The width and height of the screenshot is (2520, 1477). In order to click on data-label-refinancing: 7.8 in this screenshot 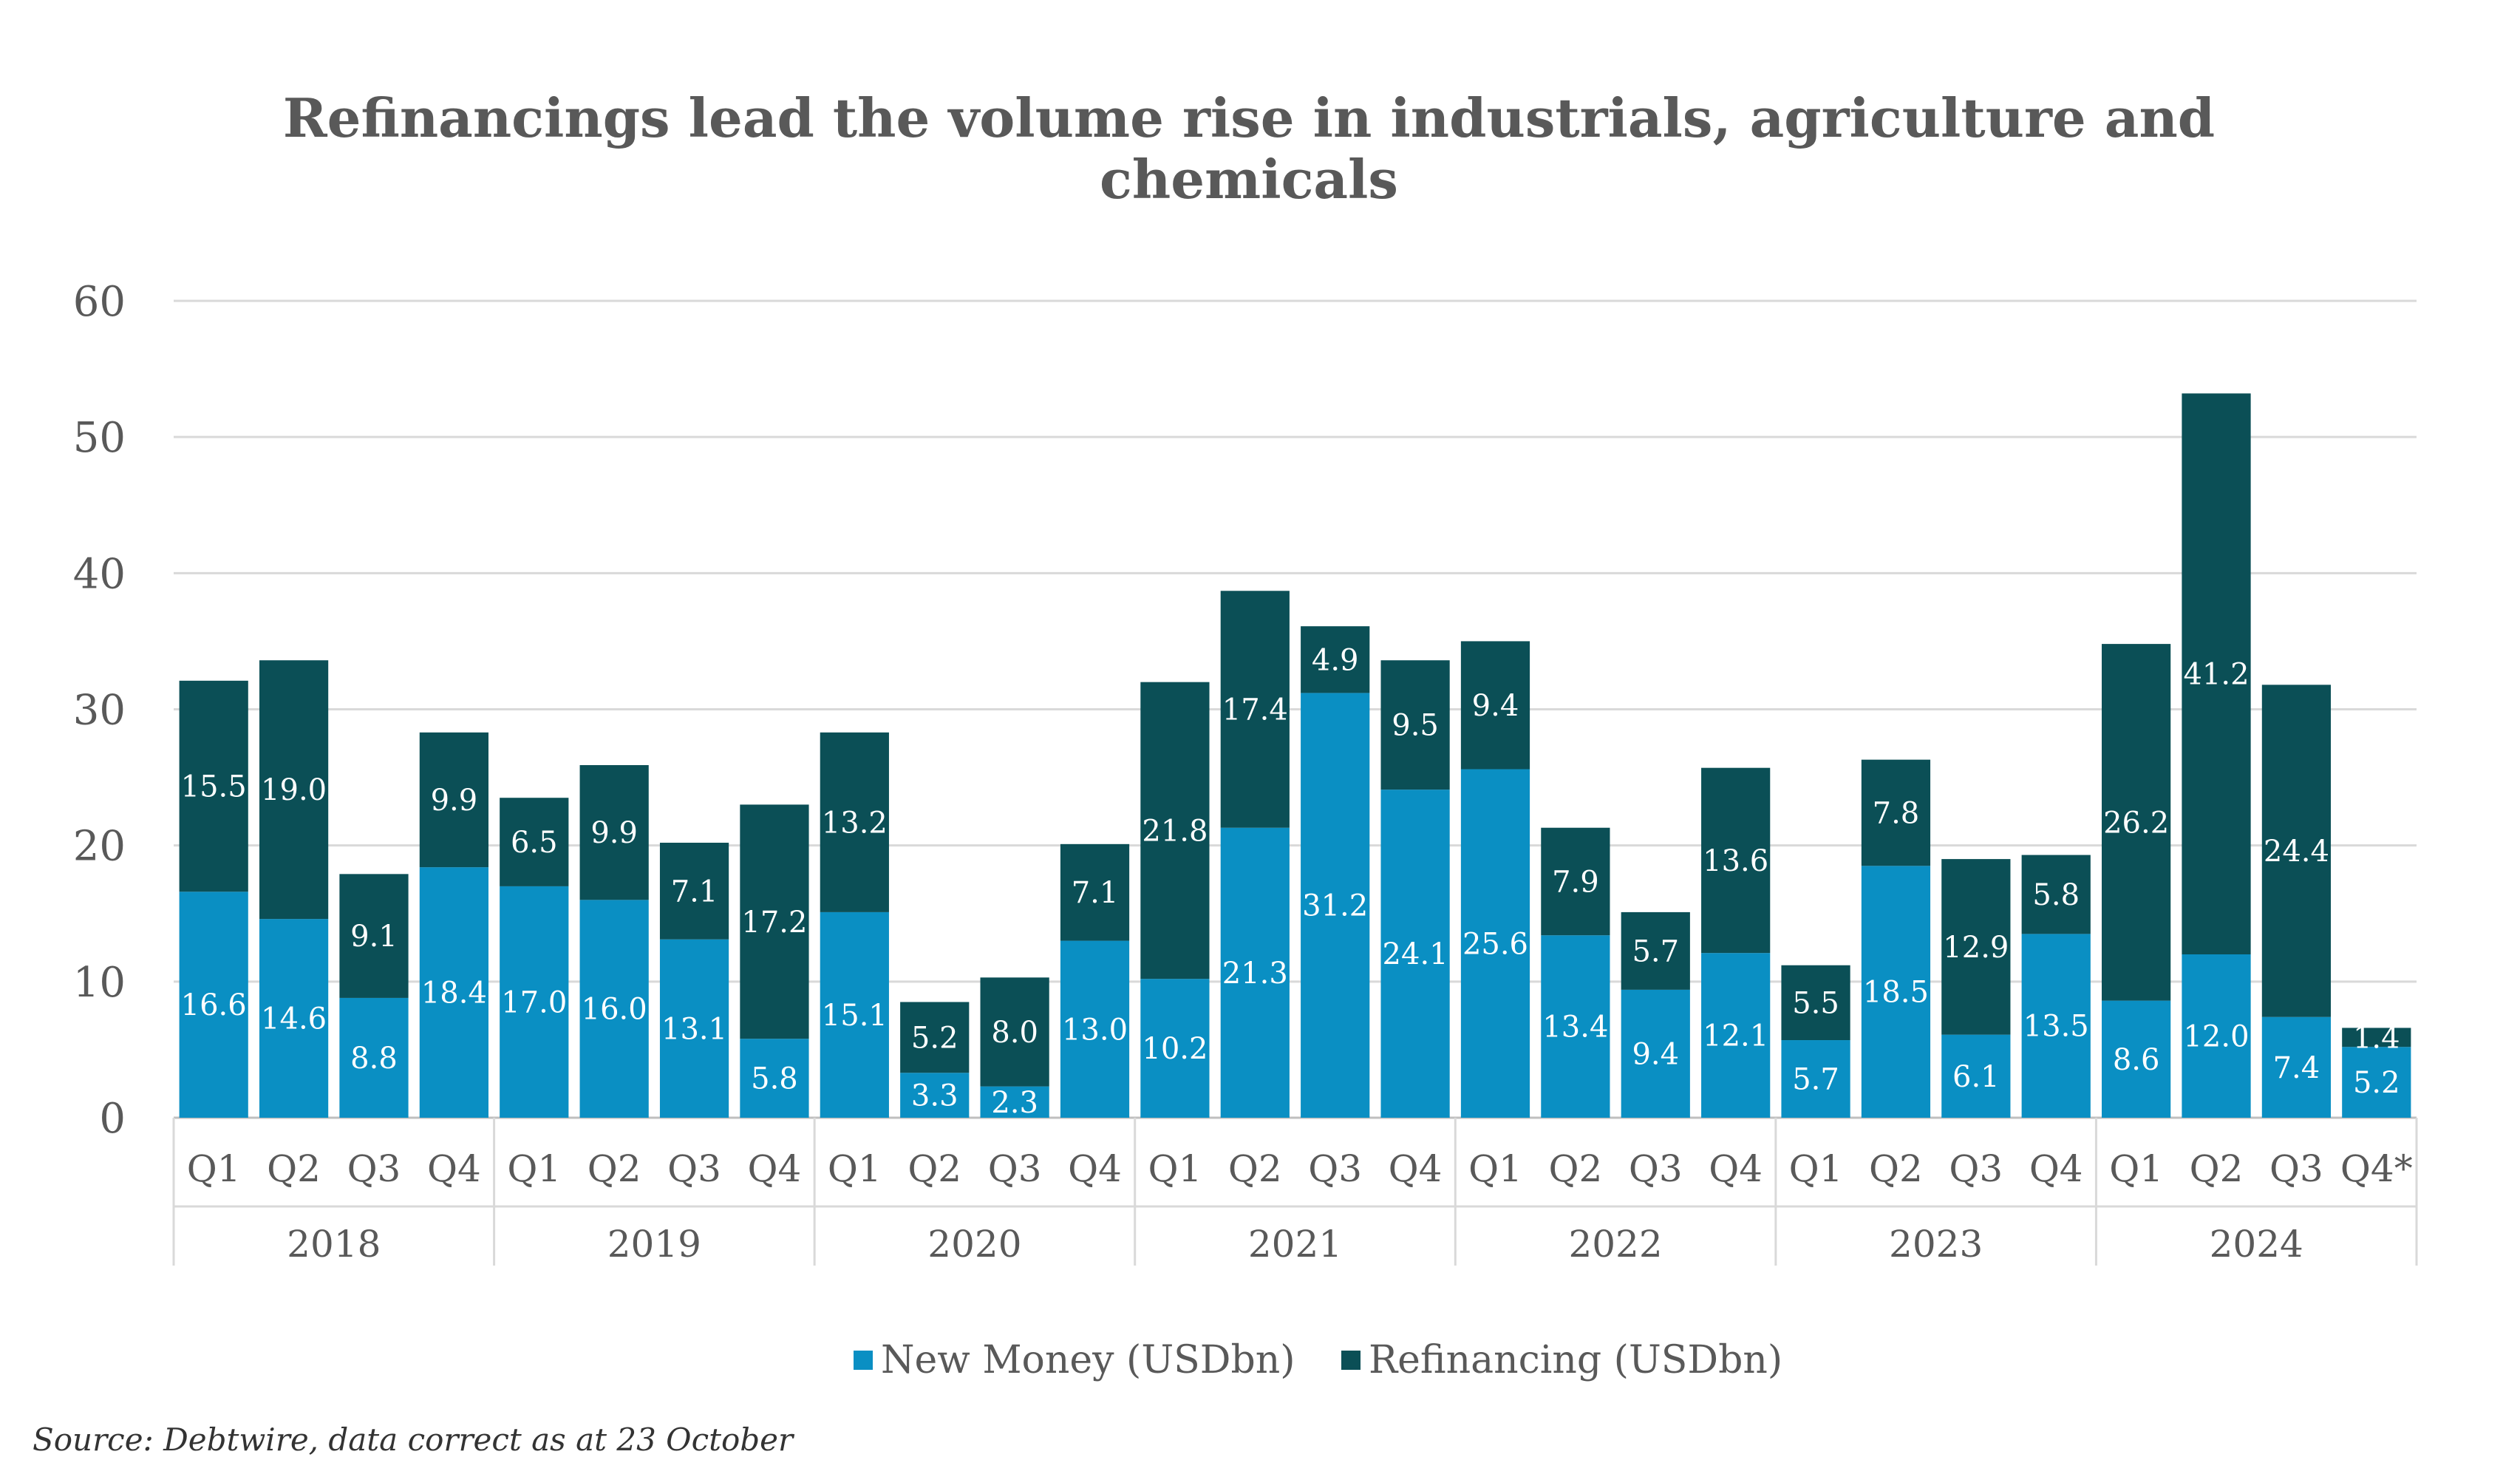, I will do `click(1897, 813)`.